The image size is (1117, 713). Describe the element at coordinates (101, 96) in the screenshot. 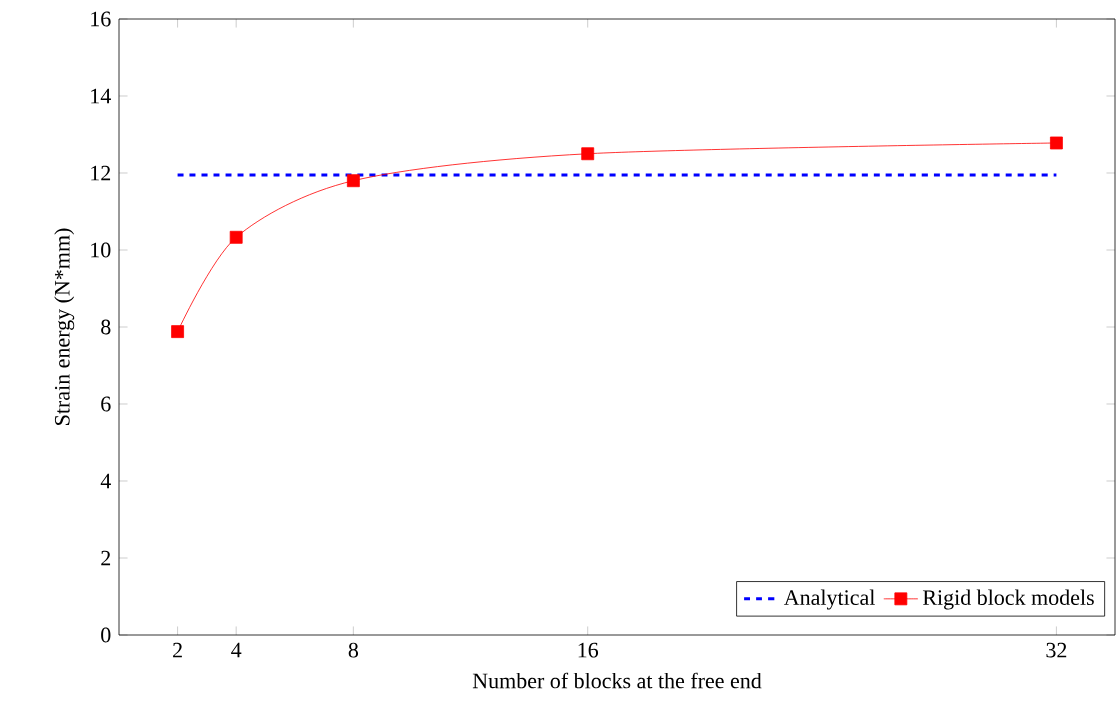

I see `y-tick-label: 14` at that location.